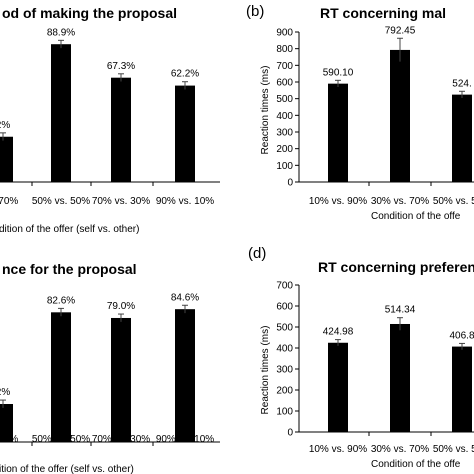  Describe the element at coordinates (185, 297) in the screenshot. I see `c-data-label: 84.6%` at that location.